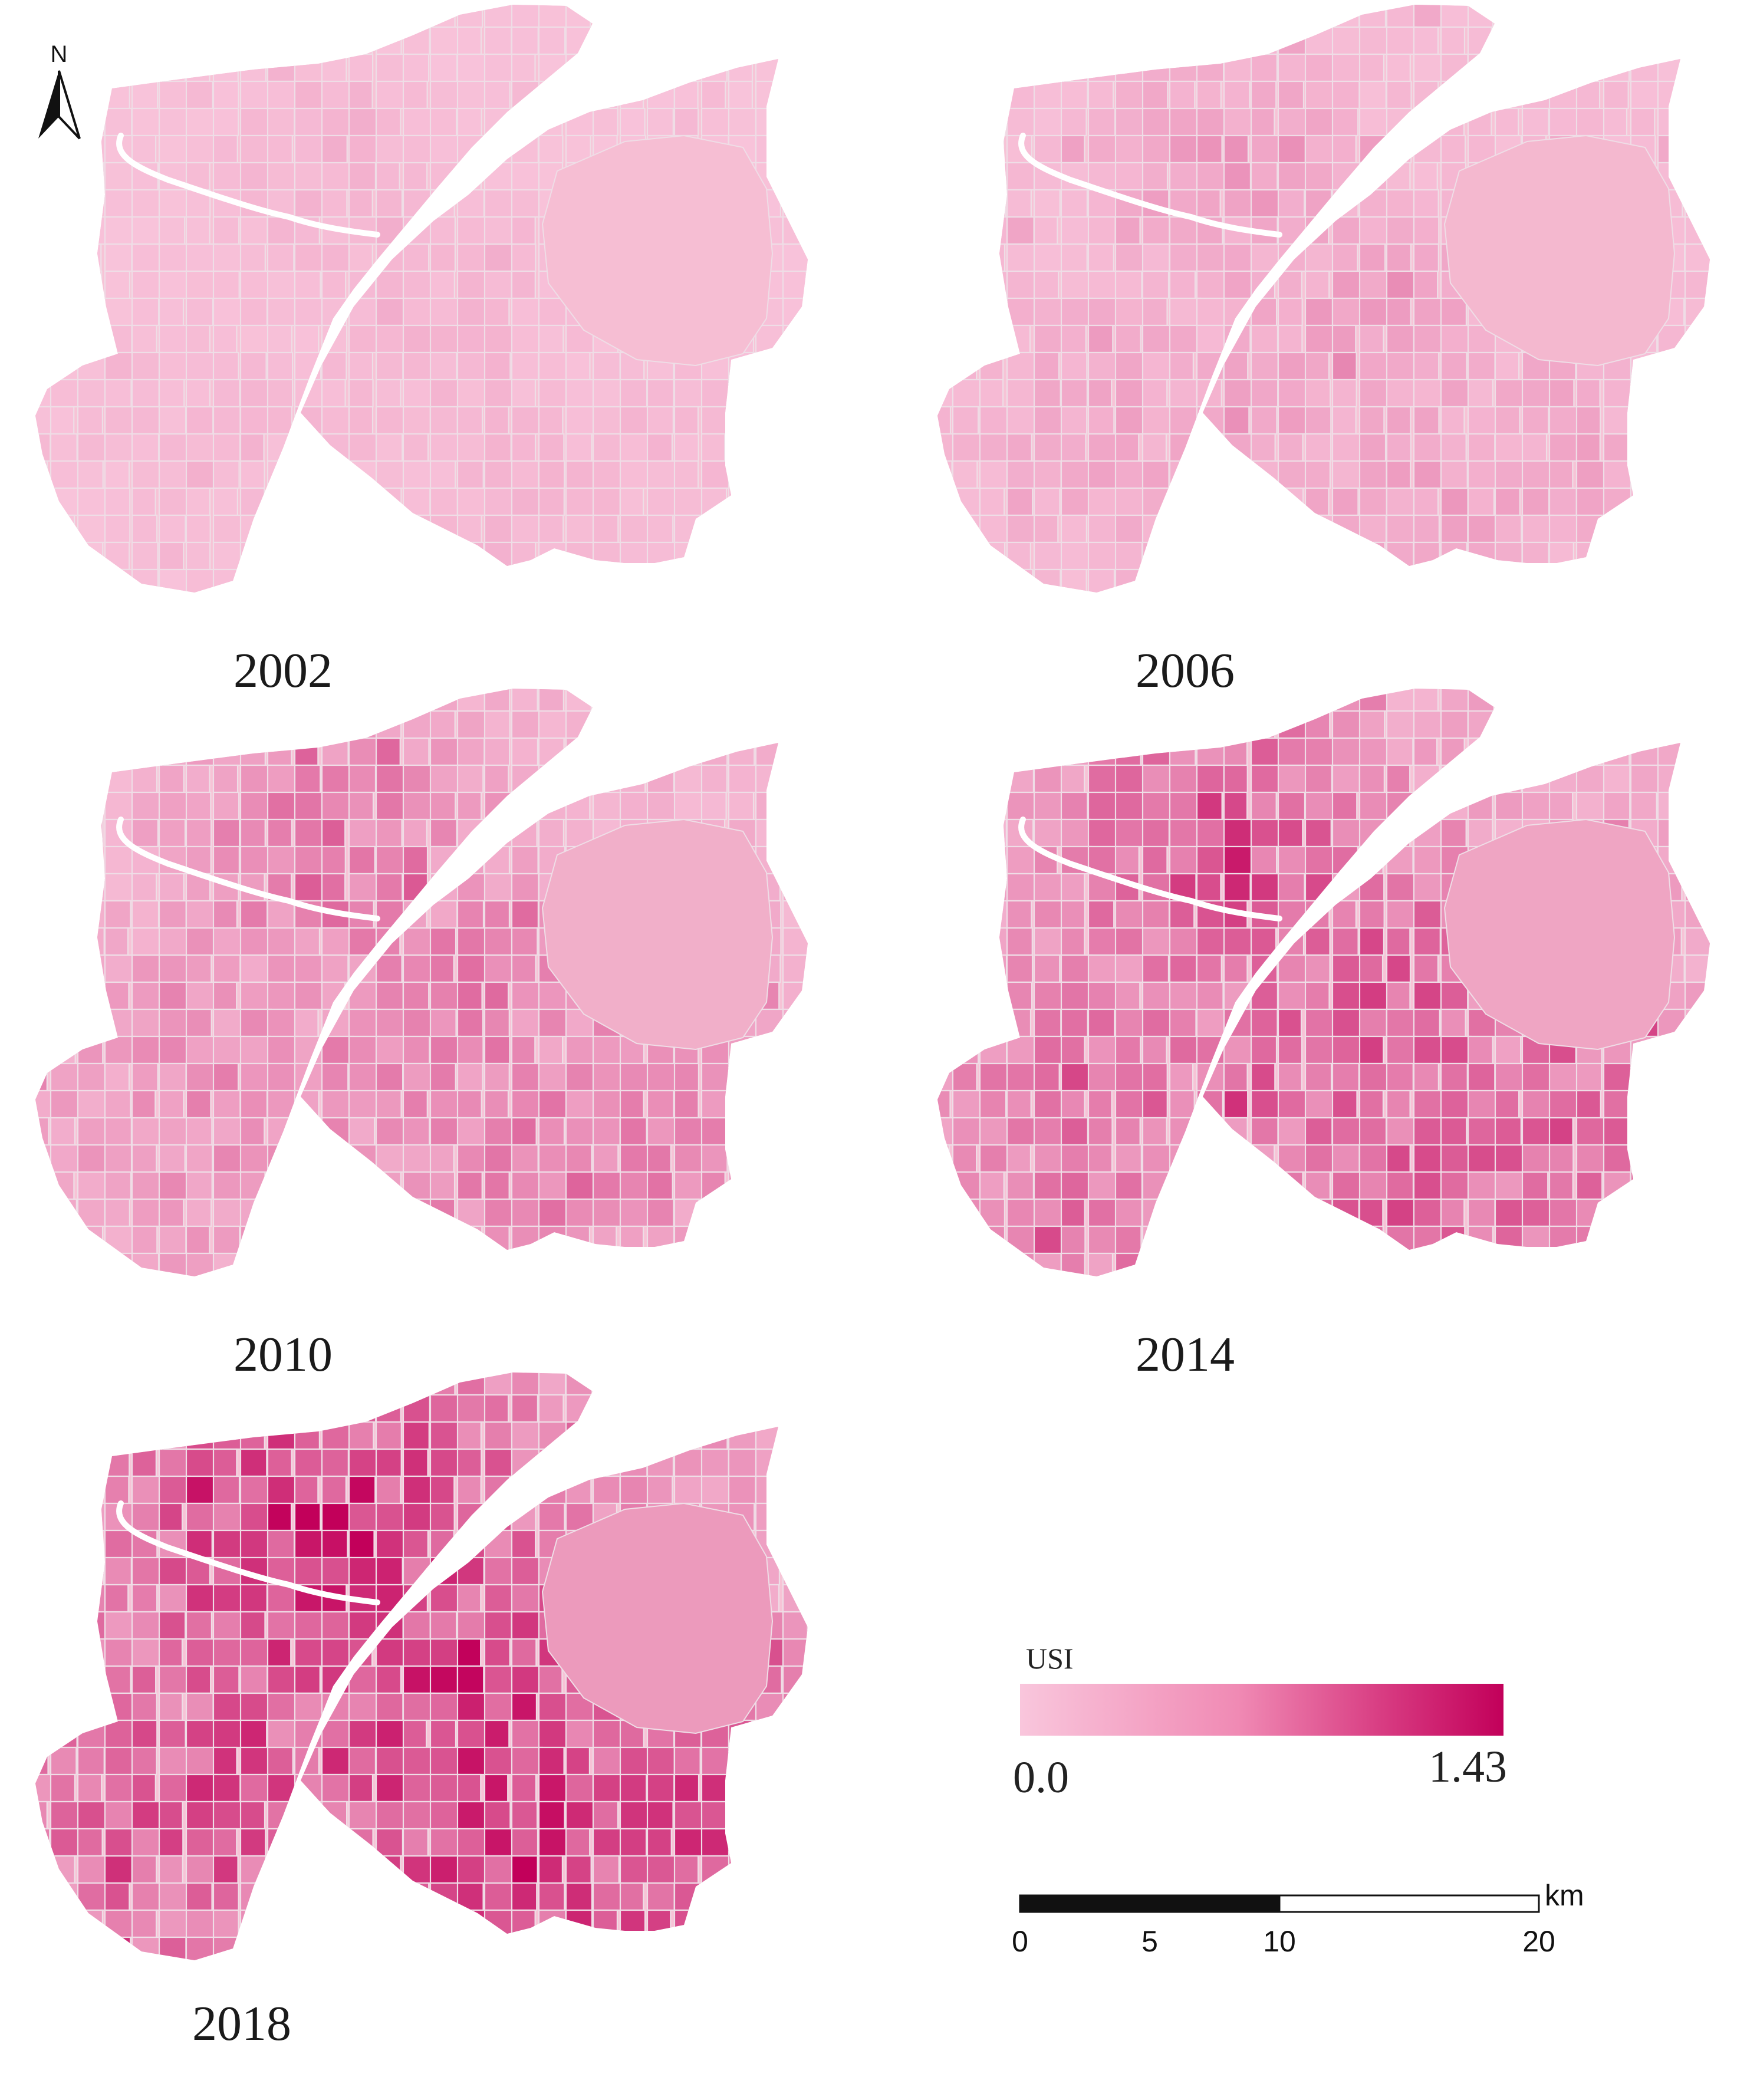  What do you see at coordinates (1149, 1904) in the screenshot?
I see `scale-bar-black-segment` at bounding box center [1149, 1904].